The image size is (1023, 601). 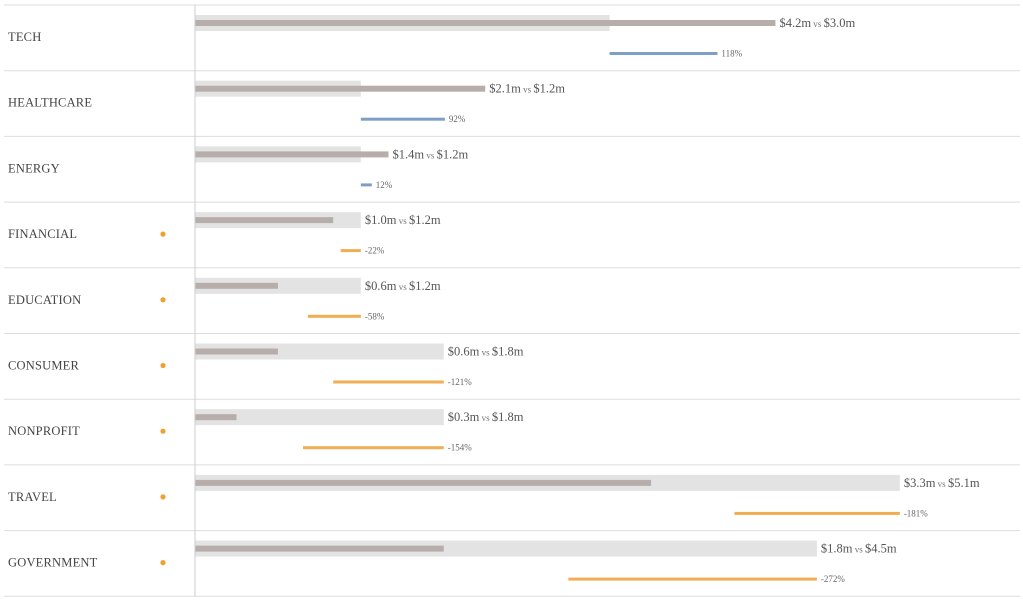 I want to click on variance-label: -181%, so click(x=916, y=513).